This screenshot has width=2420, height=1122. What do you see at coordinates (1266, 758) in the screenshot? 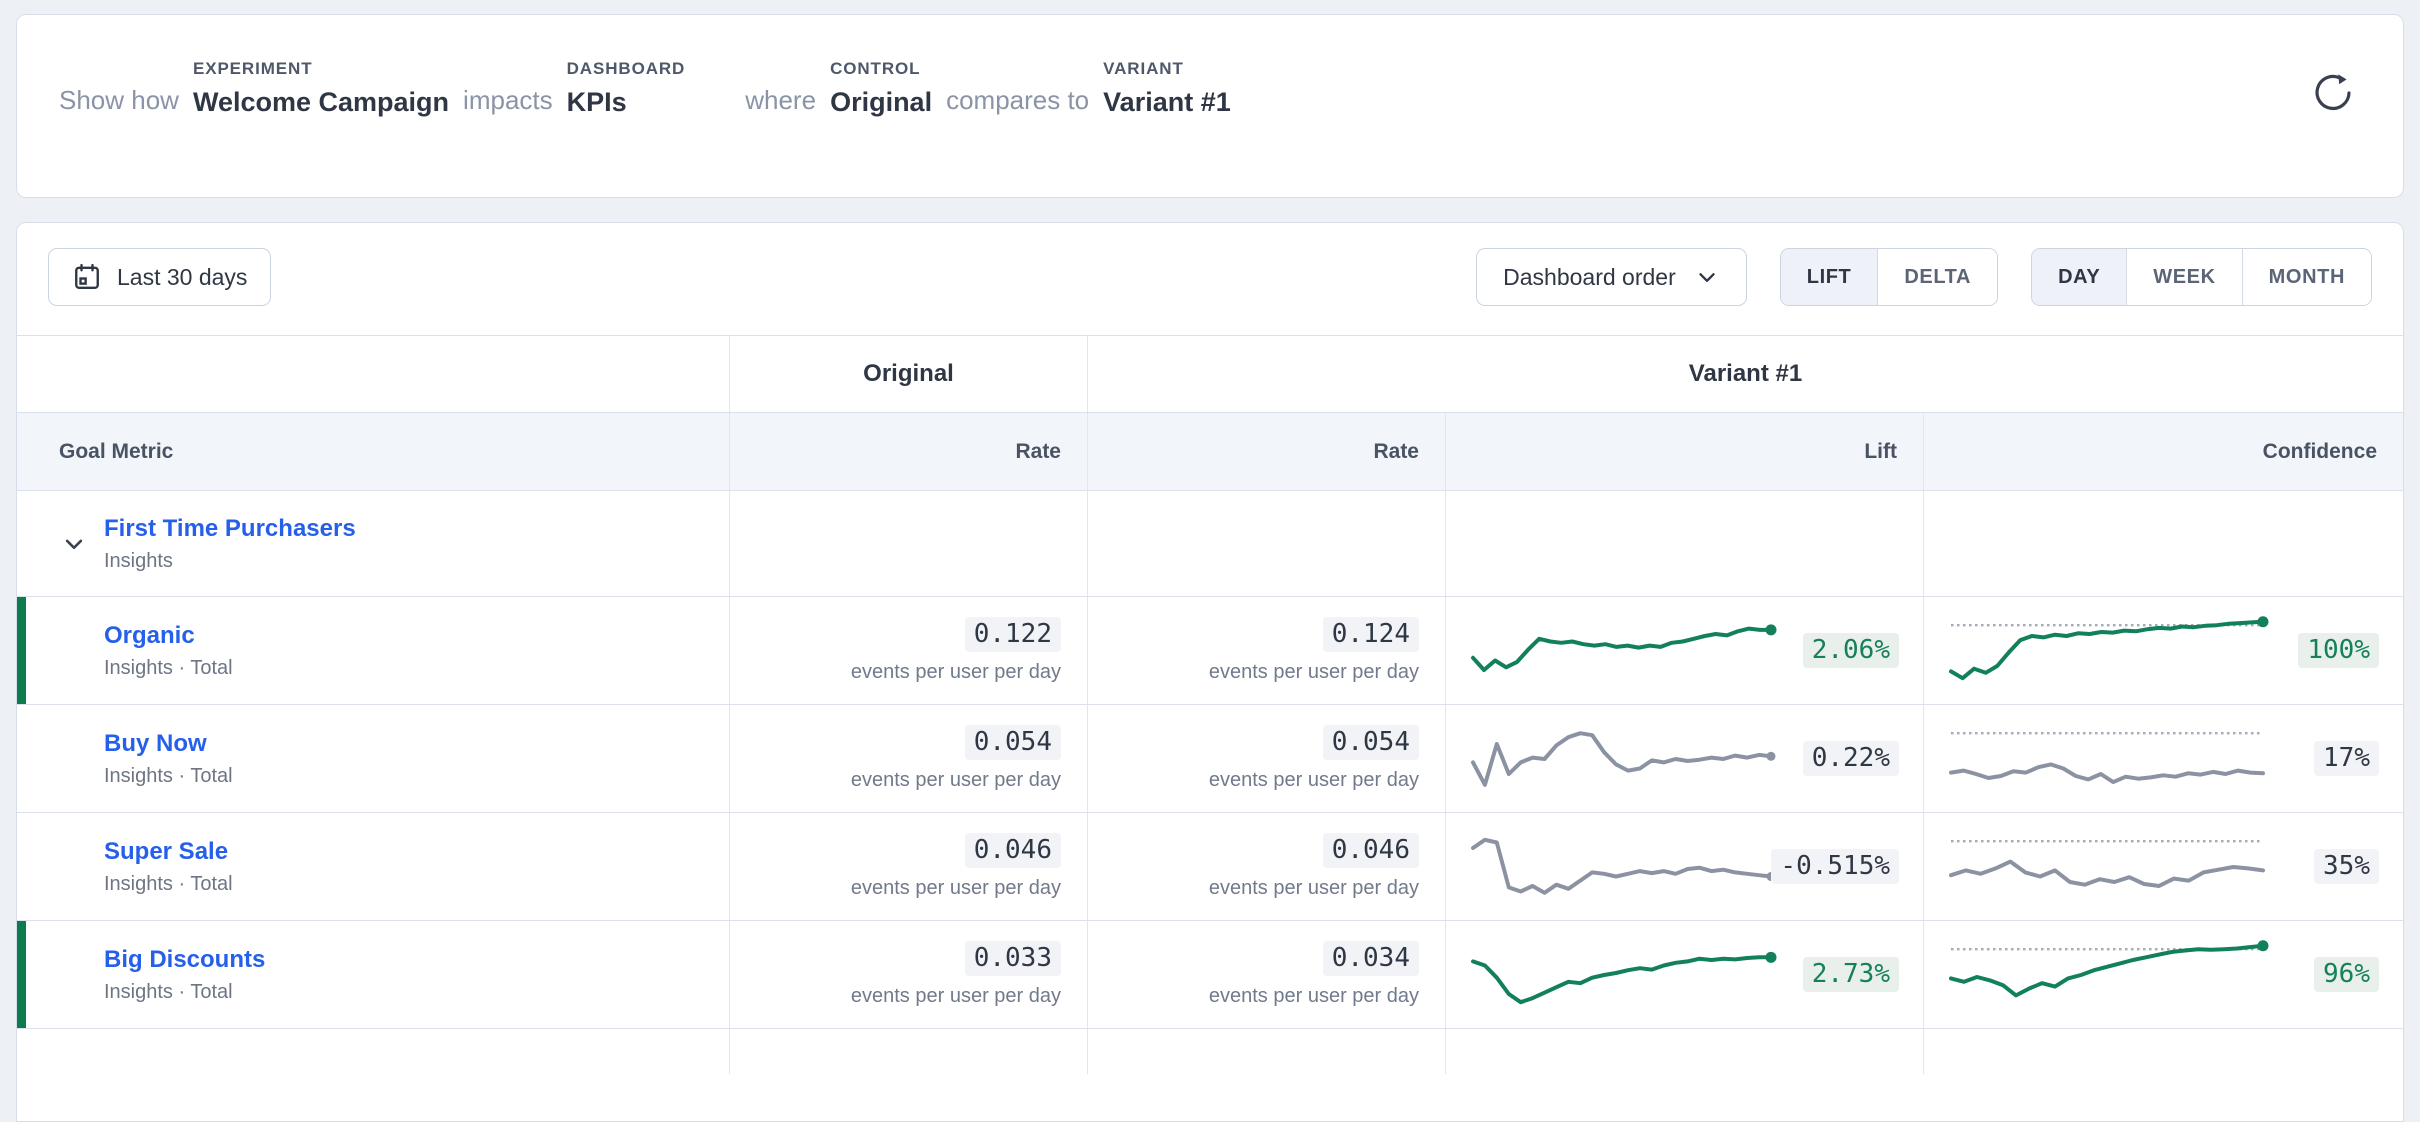
I see `variant-rate-cell: 0.054 events per user per day` at bounding box center [1266, 758].